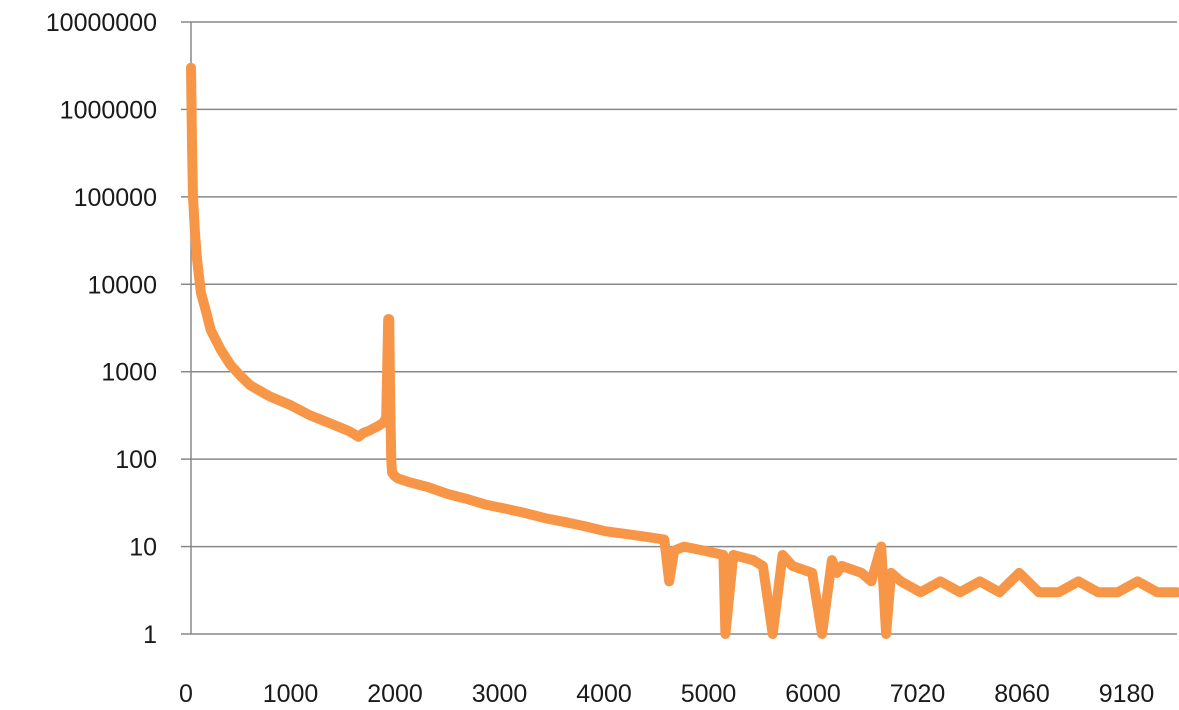 The image size is (1179, 710). What do you see at coordinates (136, 460) in the screenshot?
I see `y-tick-label: 100` at bounding box center [136, 460].